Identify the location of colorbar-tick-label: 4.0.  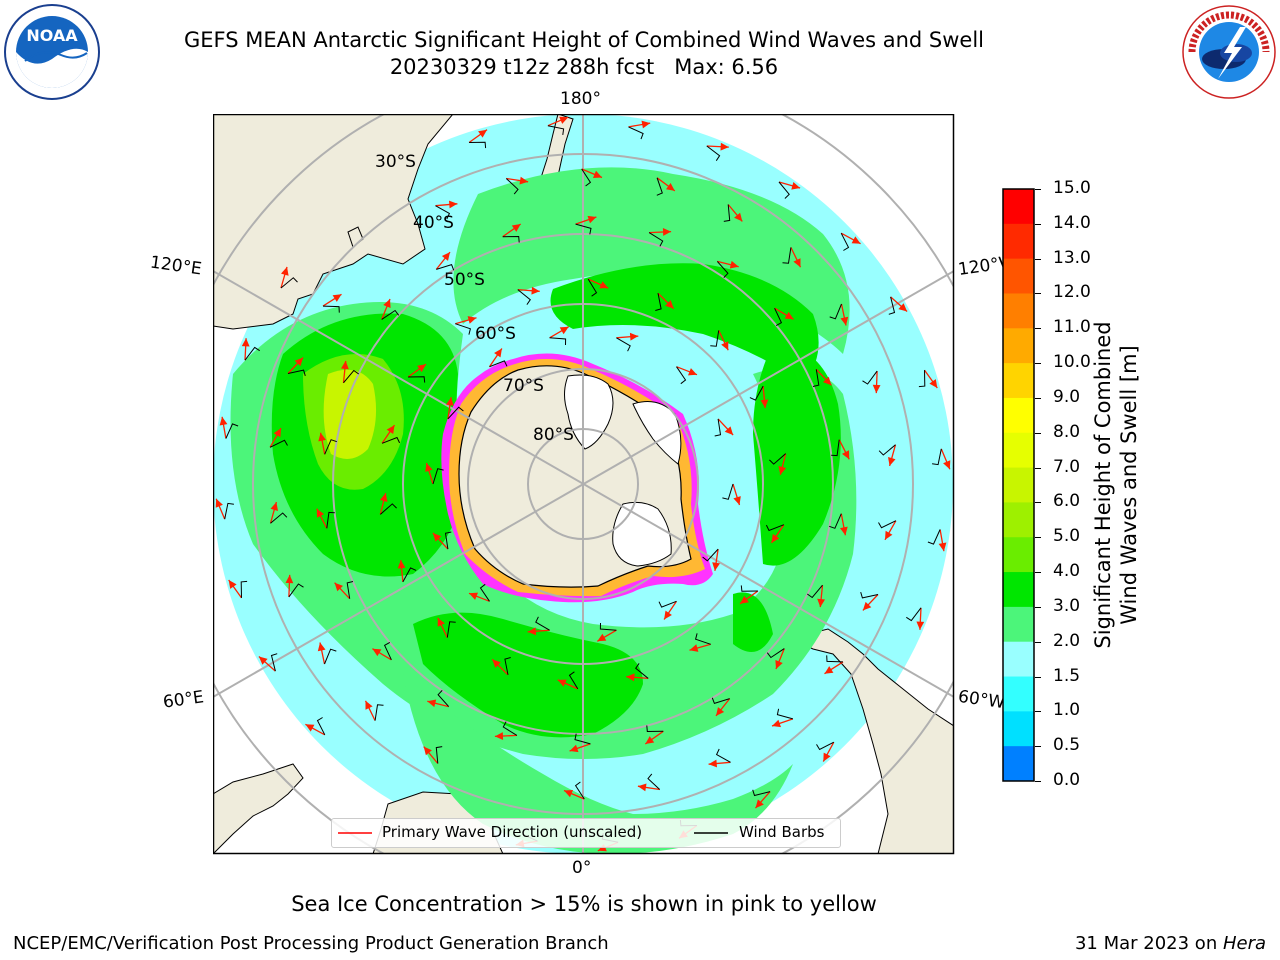
(1067, 571).